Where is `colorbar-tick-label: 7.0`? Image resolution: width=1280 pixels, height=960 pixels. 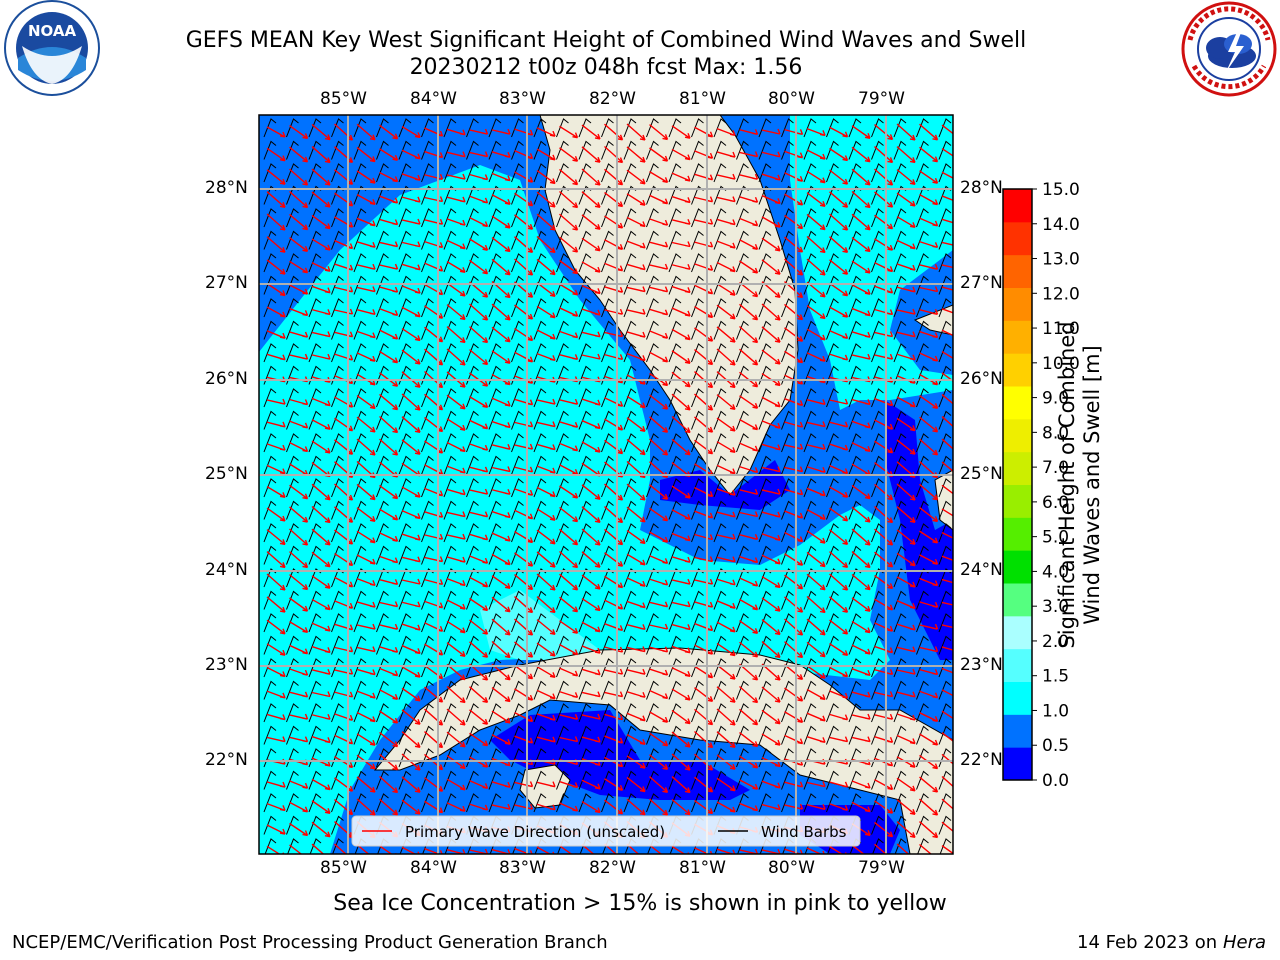 colorbar-tick-label: 7.0 is located at coordinates (1055, 468).